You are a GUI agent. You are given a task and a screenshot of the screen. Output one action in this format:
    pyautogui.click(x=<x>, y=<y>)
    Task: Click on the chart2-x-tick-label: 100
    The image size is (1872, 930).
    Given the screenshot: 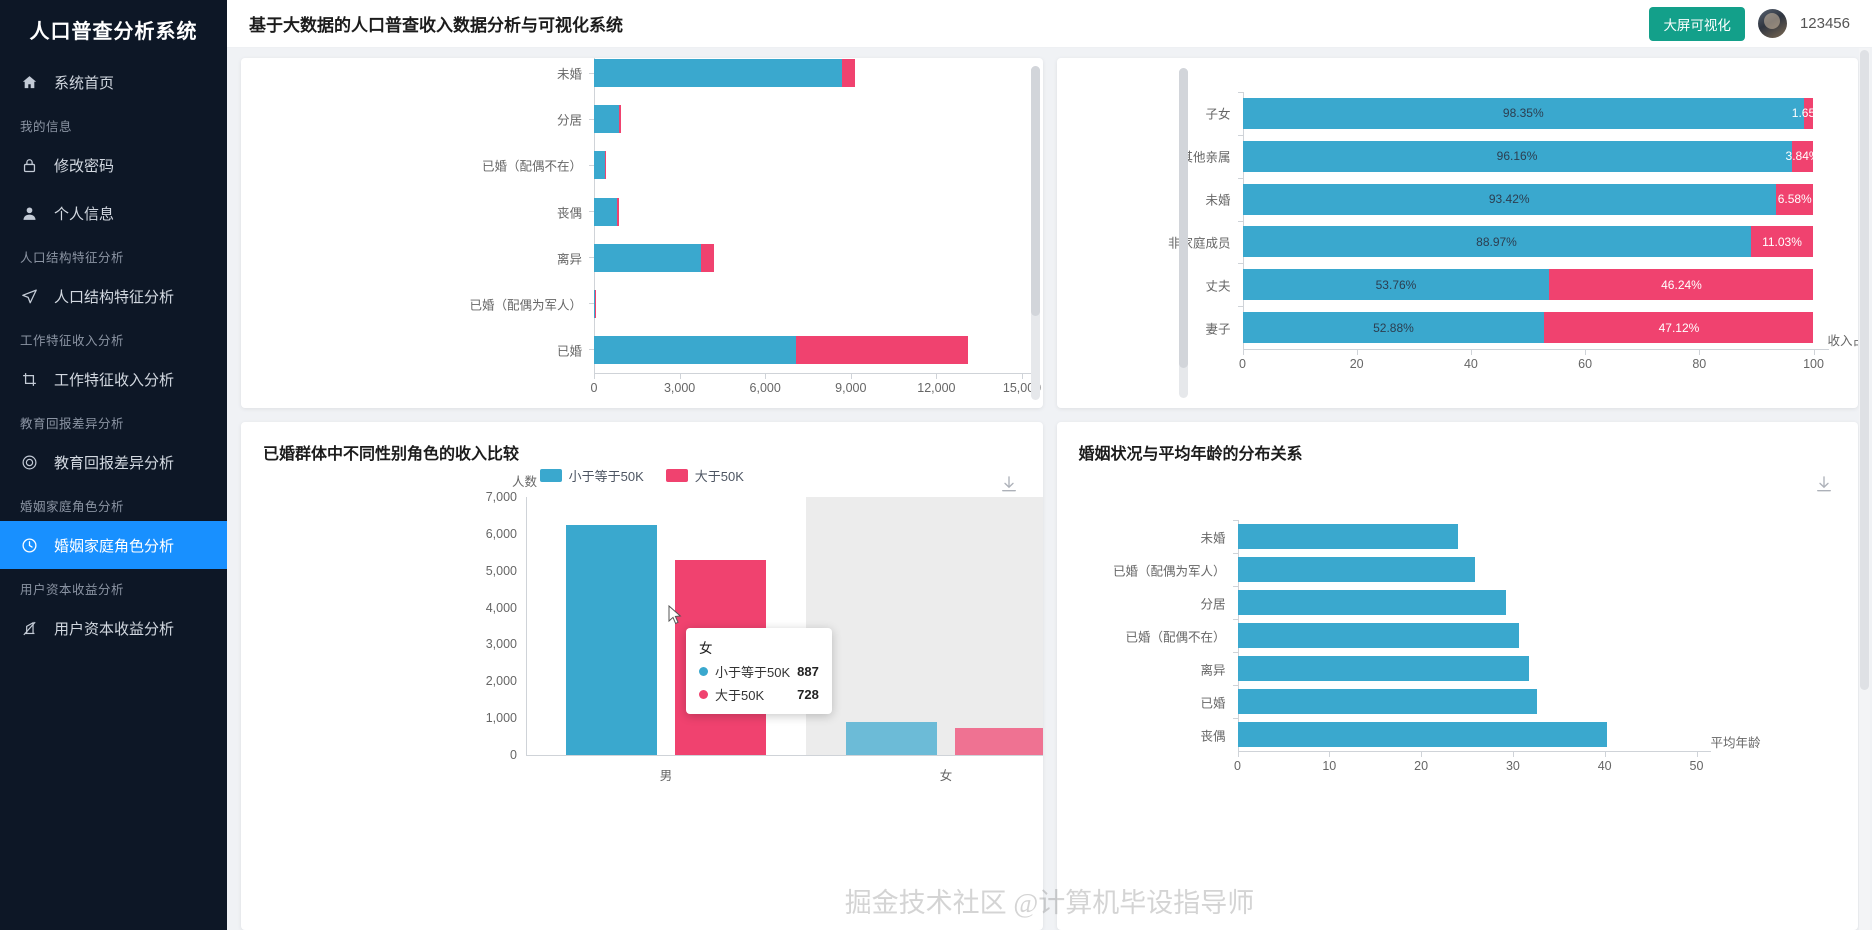 What is the action you would take?
    pyautogui.click(x=1813, y=364)
    